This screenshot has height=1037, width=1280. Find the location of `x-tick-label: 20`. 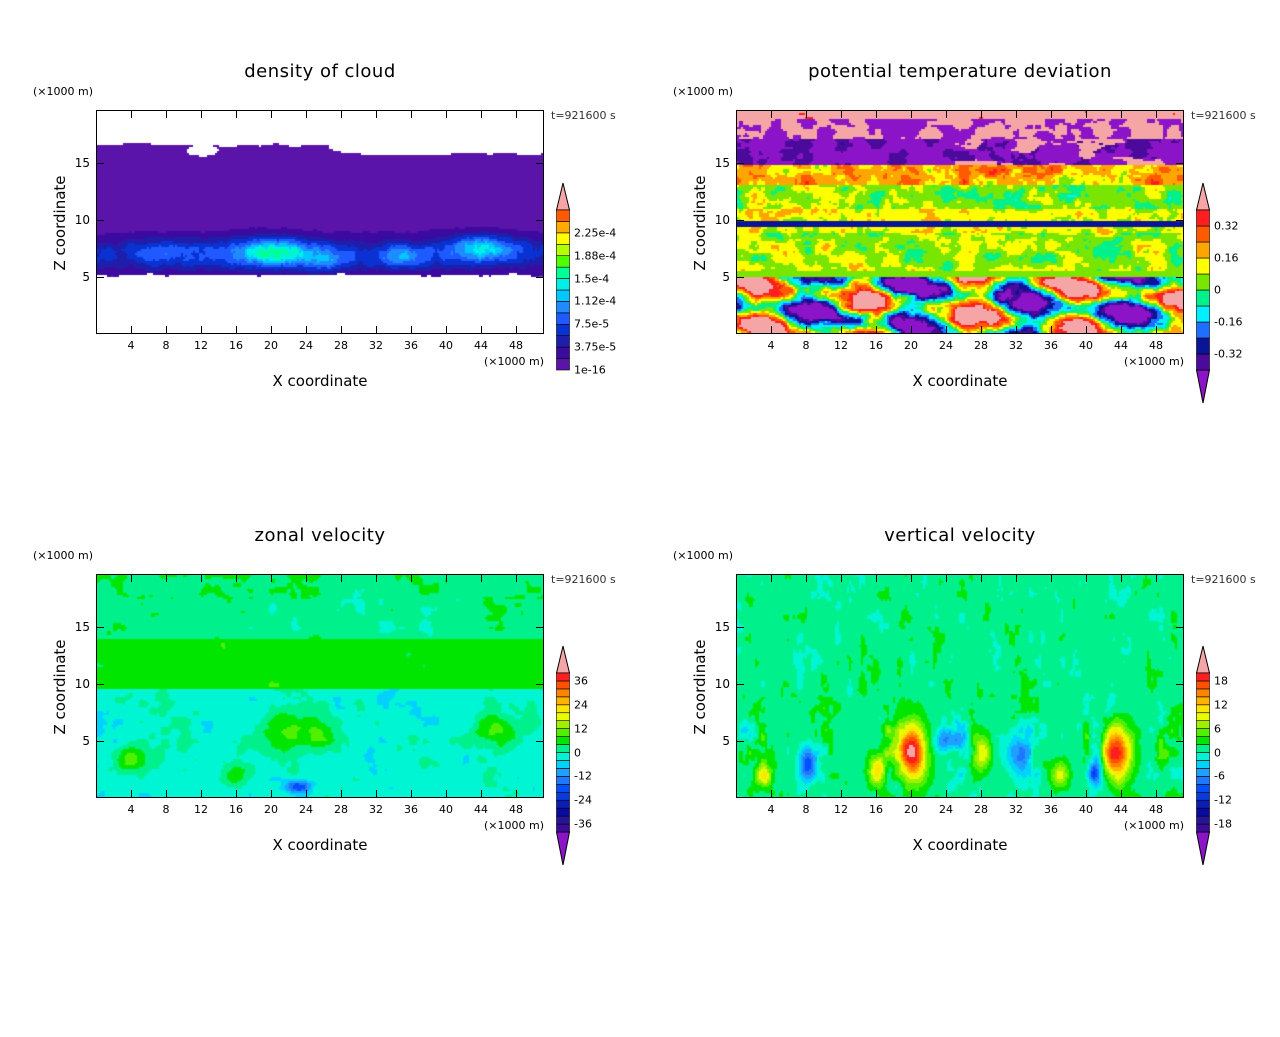

x-tick-label: 20 is located at coordinates (911, 809).